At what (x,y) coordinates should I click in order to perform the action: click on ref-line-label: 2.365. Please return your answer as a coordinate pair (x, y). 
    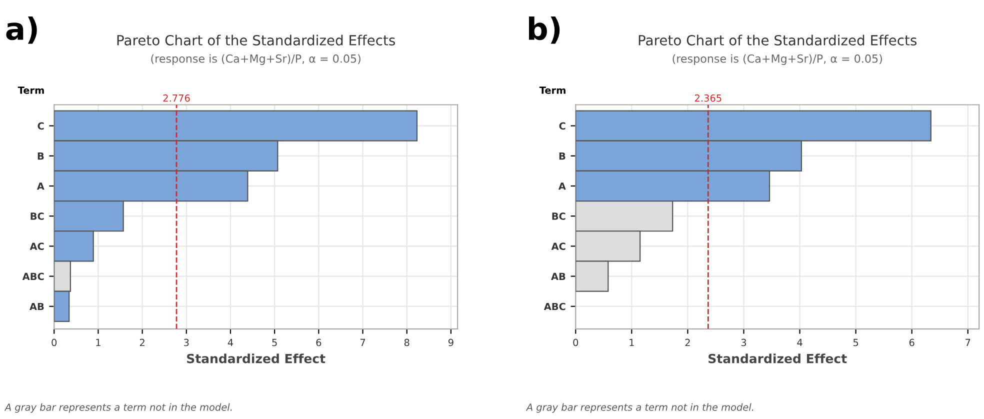
    Looking at the image, I should click on (708, 98).